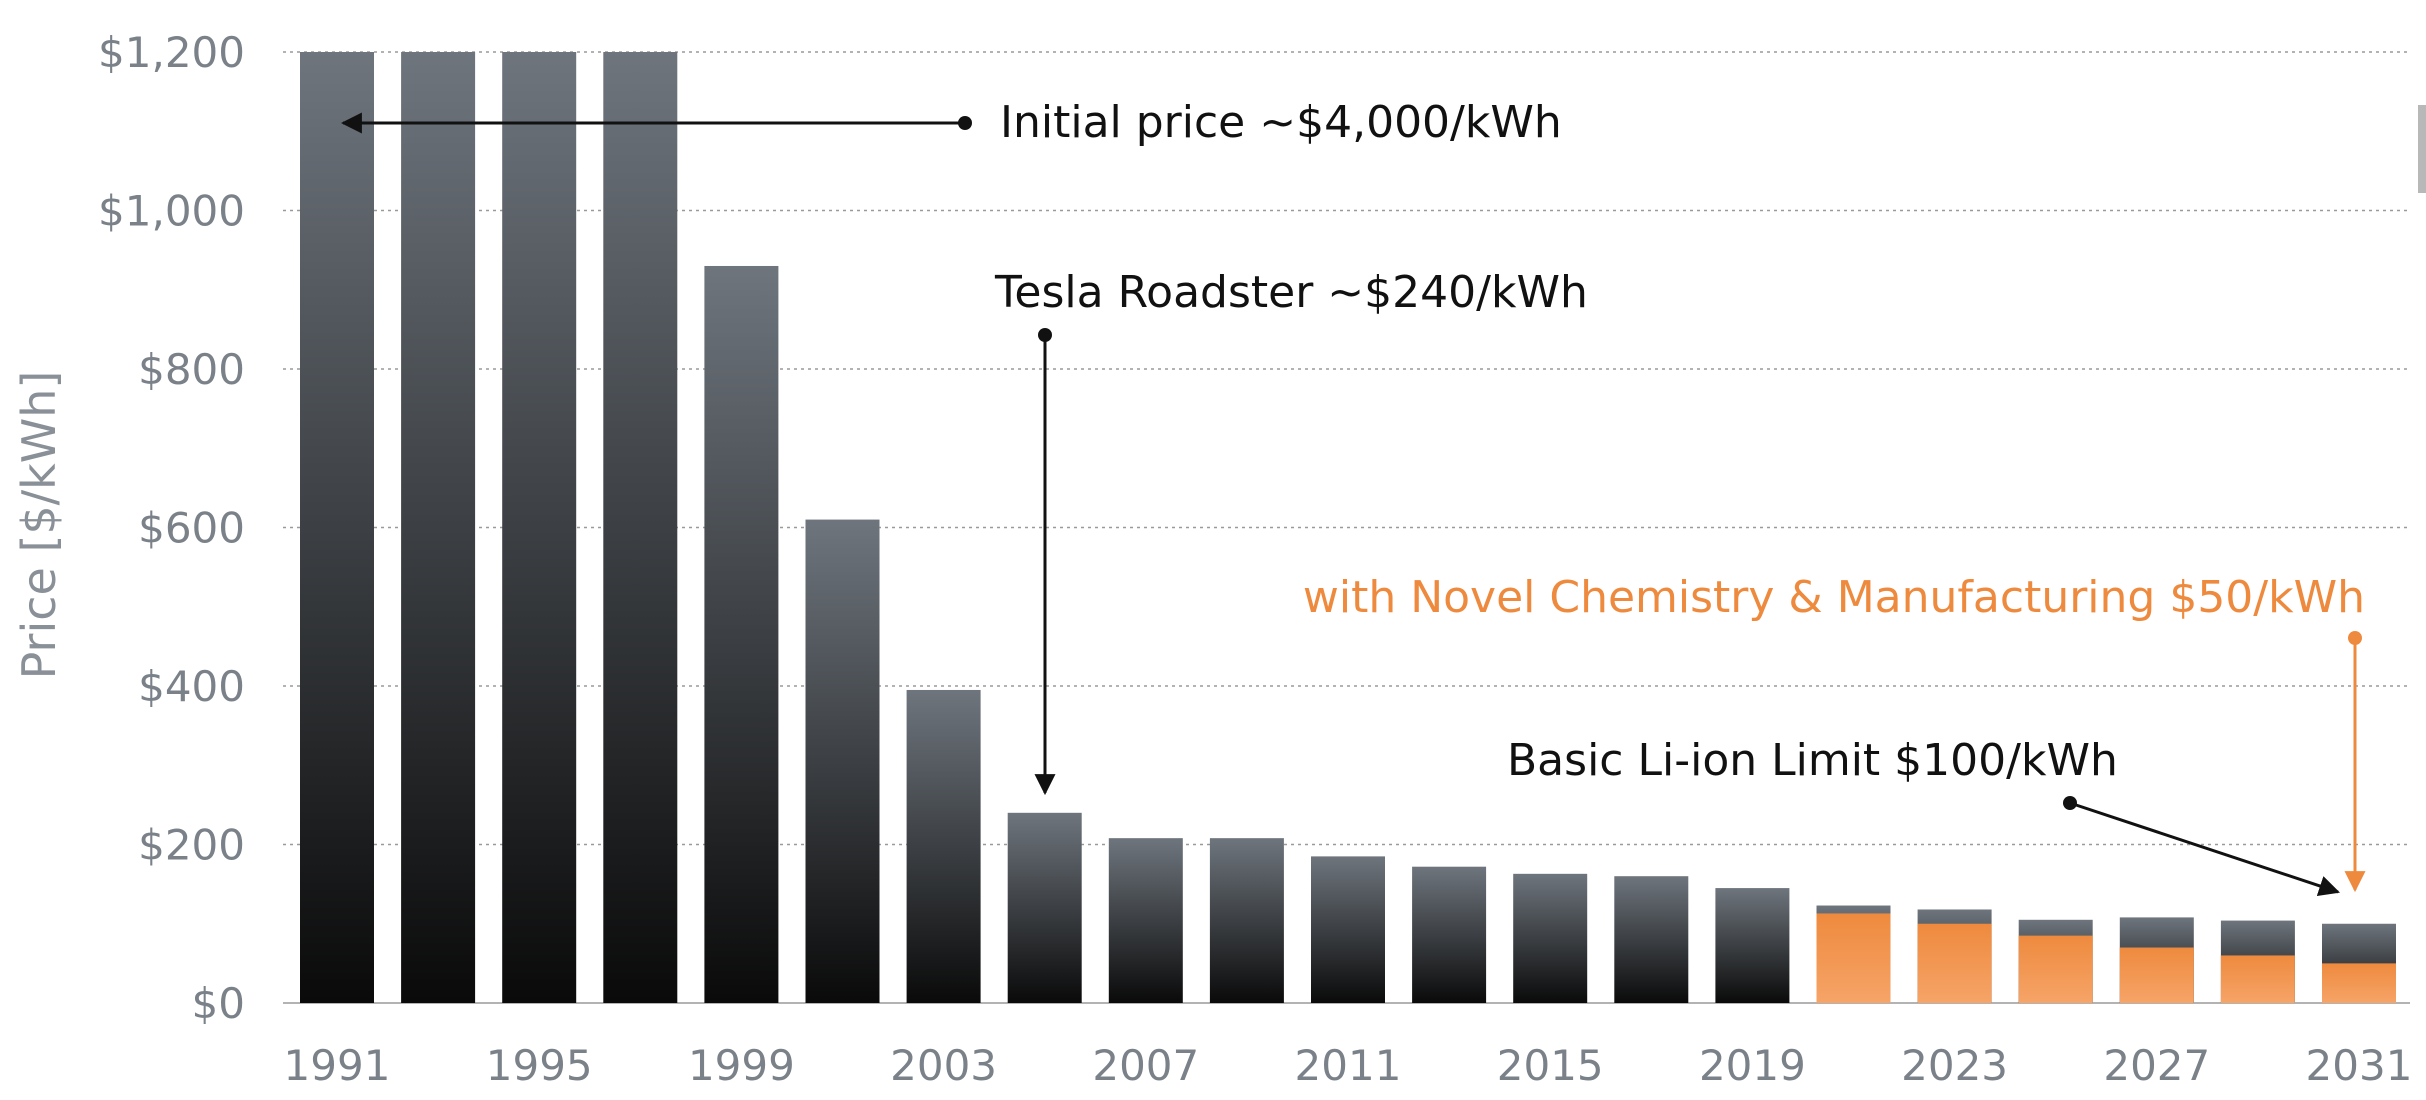  What do you see at coordinates (1812, 760) in the screenshot?
I see `annotation-basic-li-ion-text: Basic Li-ion Limit $100/kWh` at bounding box center [1812, 760].